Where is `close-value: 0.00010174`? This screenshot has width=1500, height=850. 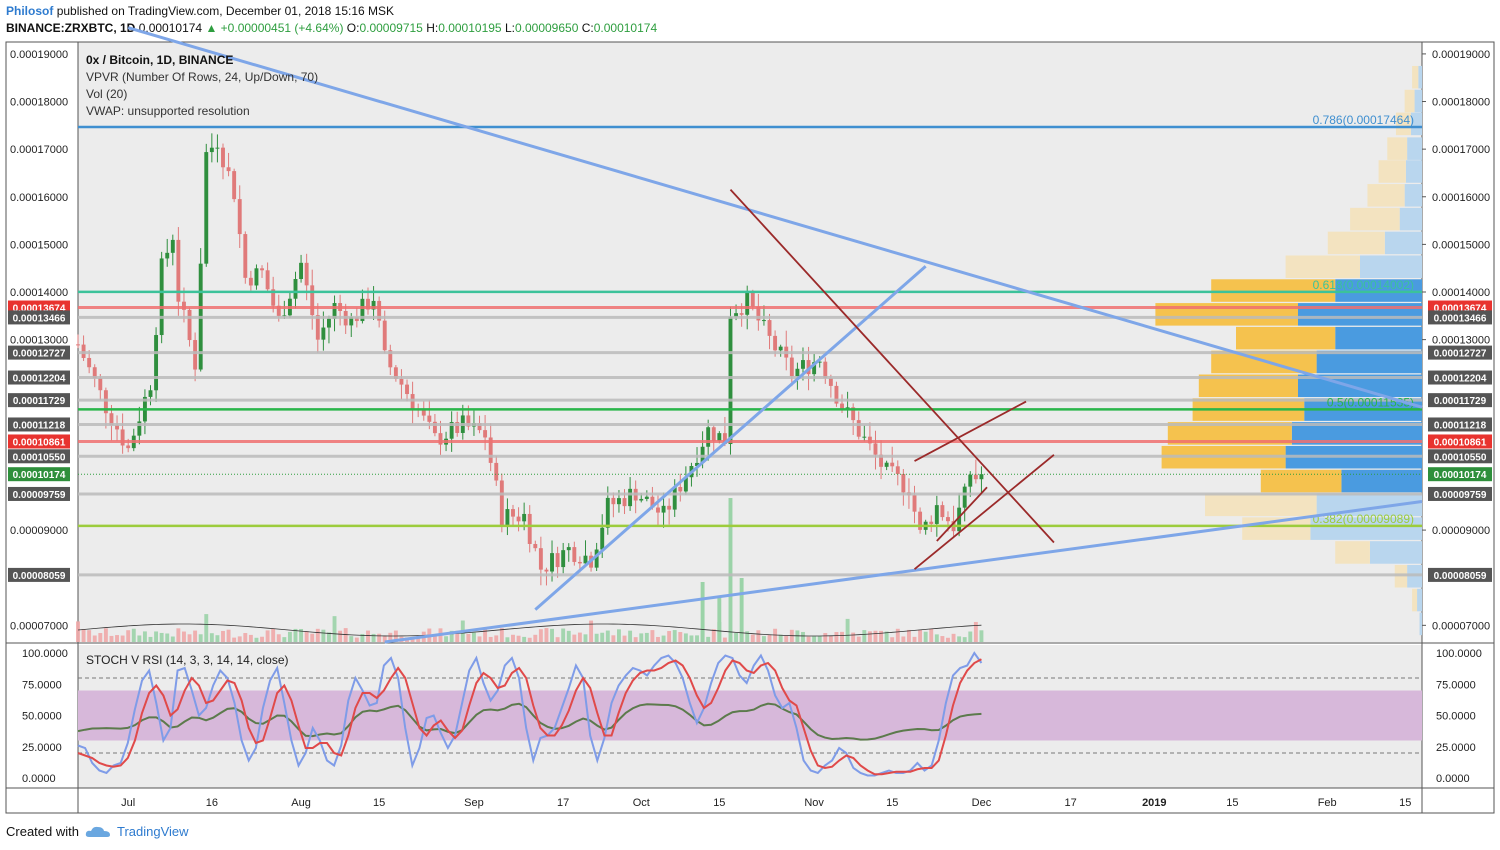
close-value: 0.00010174 is located at coordinates (625, 28).